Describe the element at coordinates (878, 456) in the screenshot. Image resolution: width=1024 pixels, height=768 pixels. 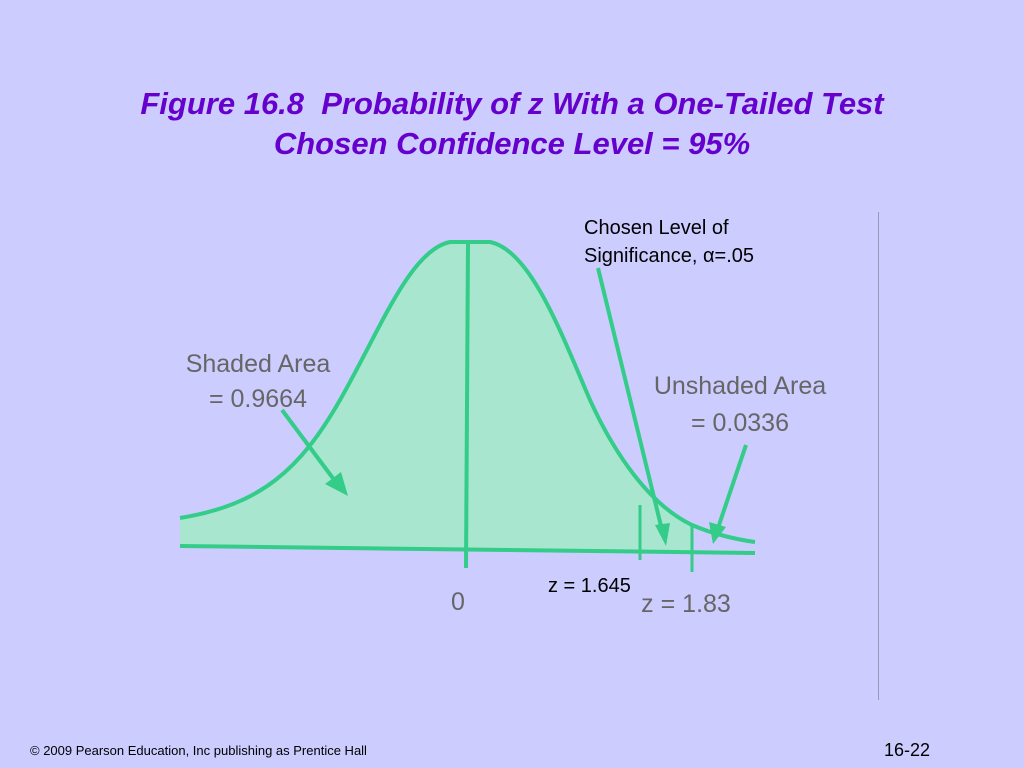
I see `divider-line` at that location.